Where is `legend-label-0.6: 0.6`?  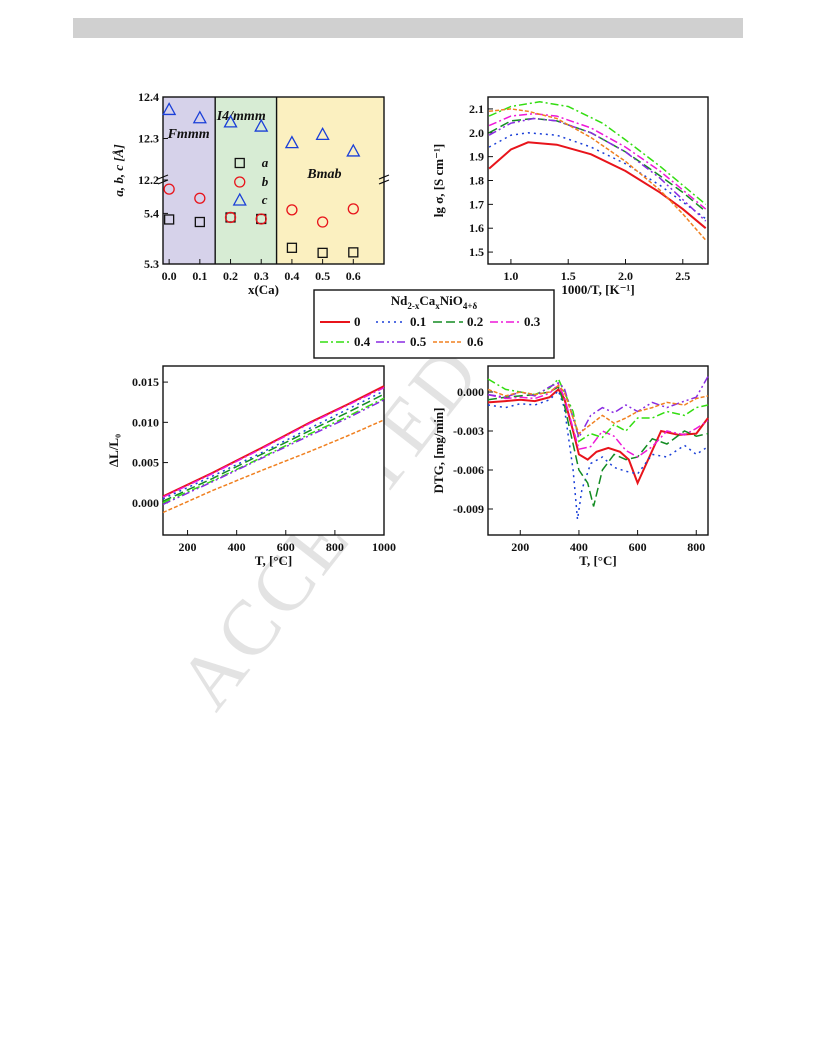 legend-label-0.6: 0.6 is located at coordinates (475, 341).